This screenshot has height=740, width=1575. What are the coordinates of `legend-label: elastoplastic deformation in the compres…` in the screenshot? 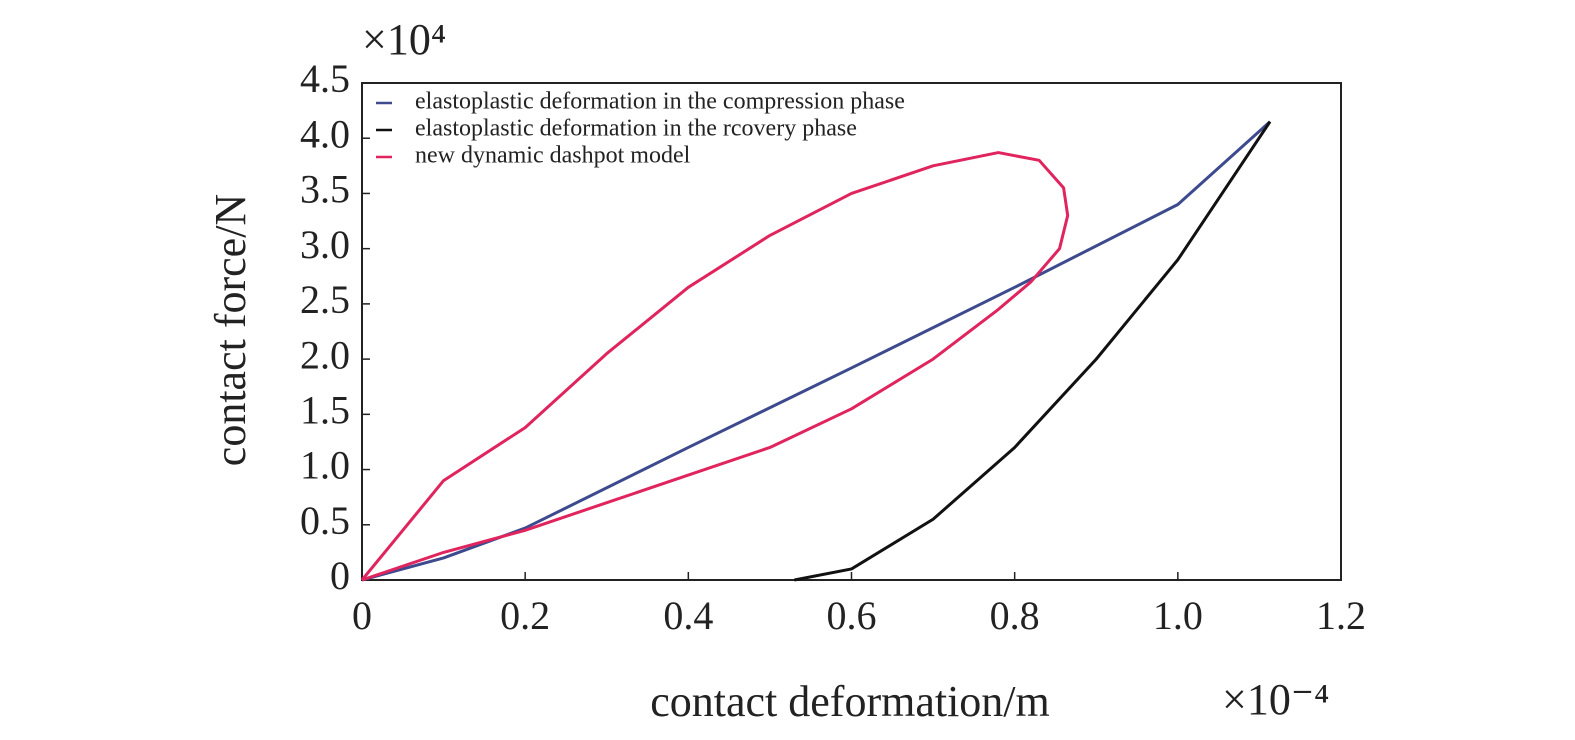 It's located at (660, 102).